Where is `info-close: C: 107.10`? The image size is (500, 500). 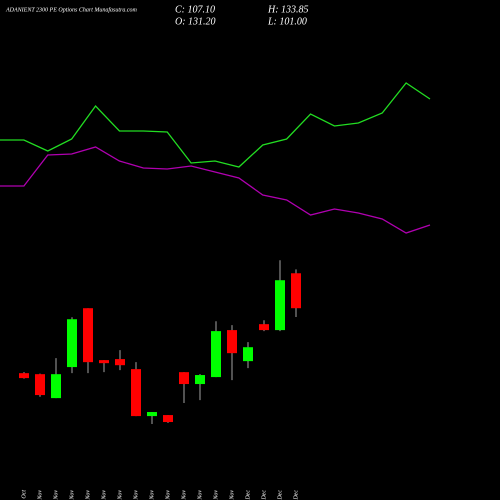
info-close: C: 107.10 is located at coordinates (195, 9).